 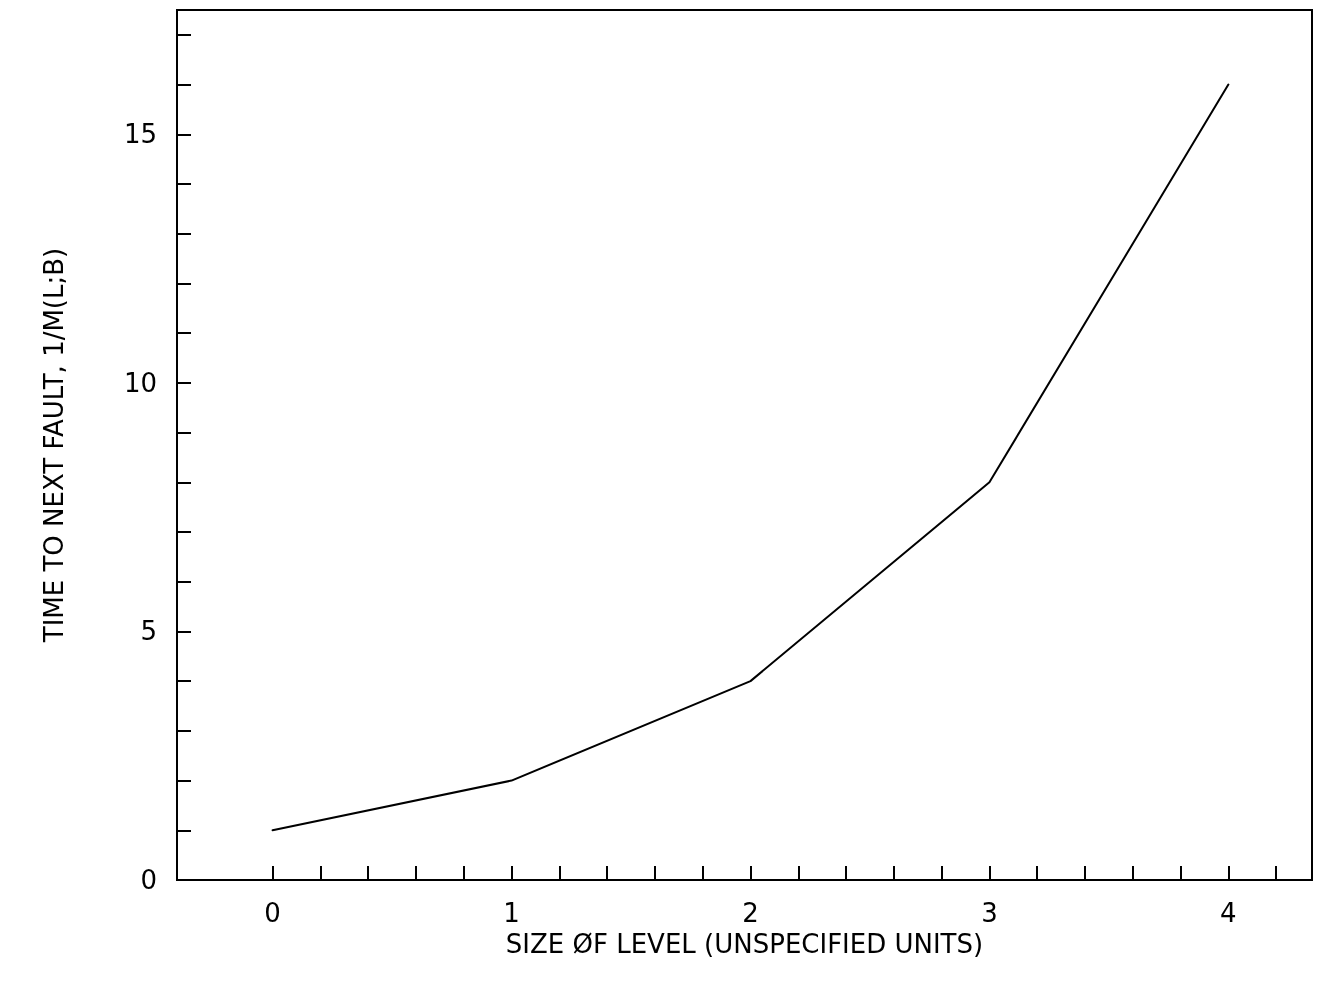 I want to click on y-tick-label: 15, so click(x=140, y=134).